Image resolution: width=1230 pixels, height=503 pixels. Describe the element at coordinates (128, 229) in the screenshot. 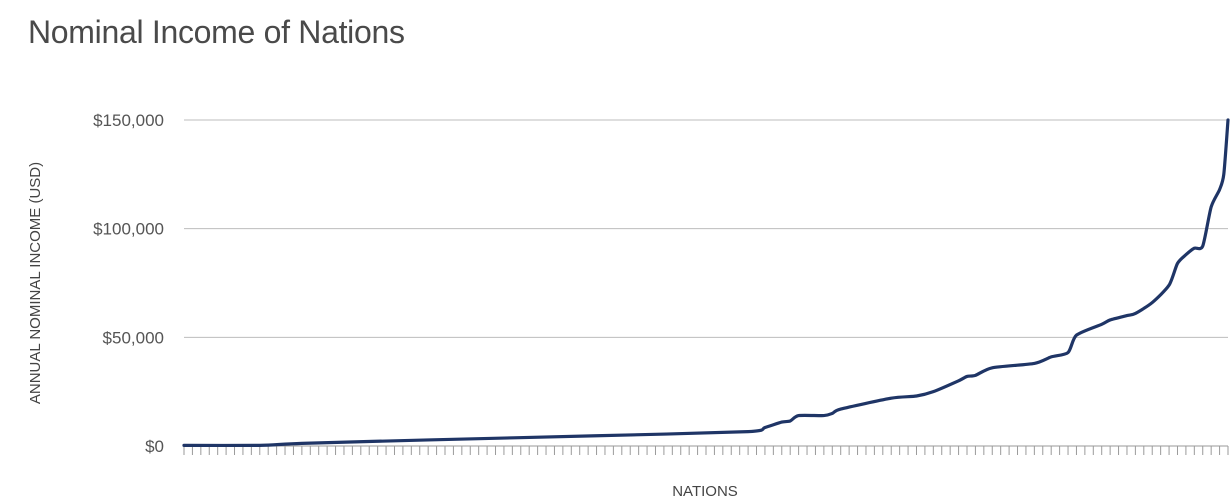

I see `y-tick-label: $100,000` at that location.